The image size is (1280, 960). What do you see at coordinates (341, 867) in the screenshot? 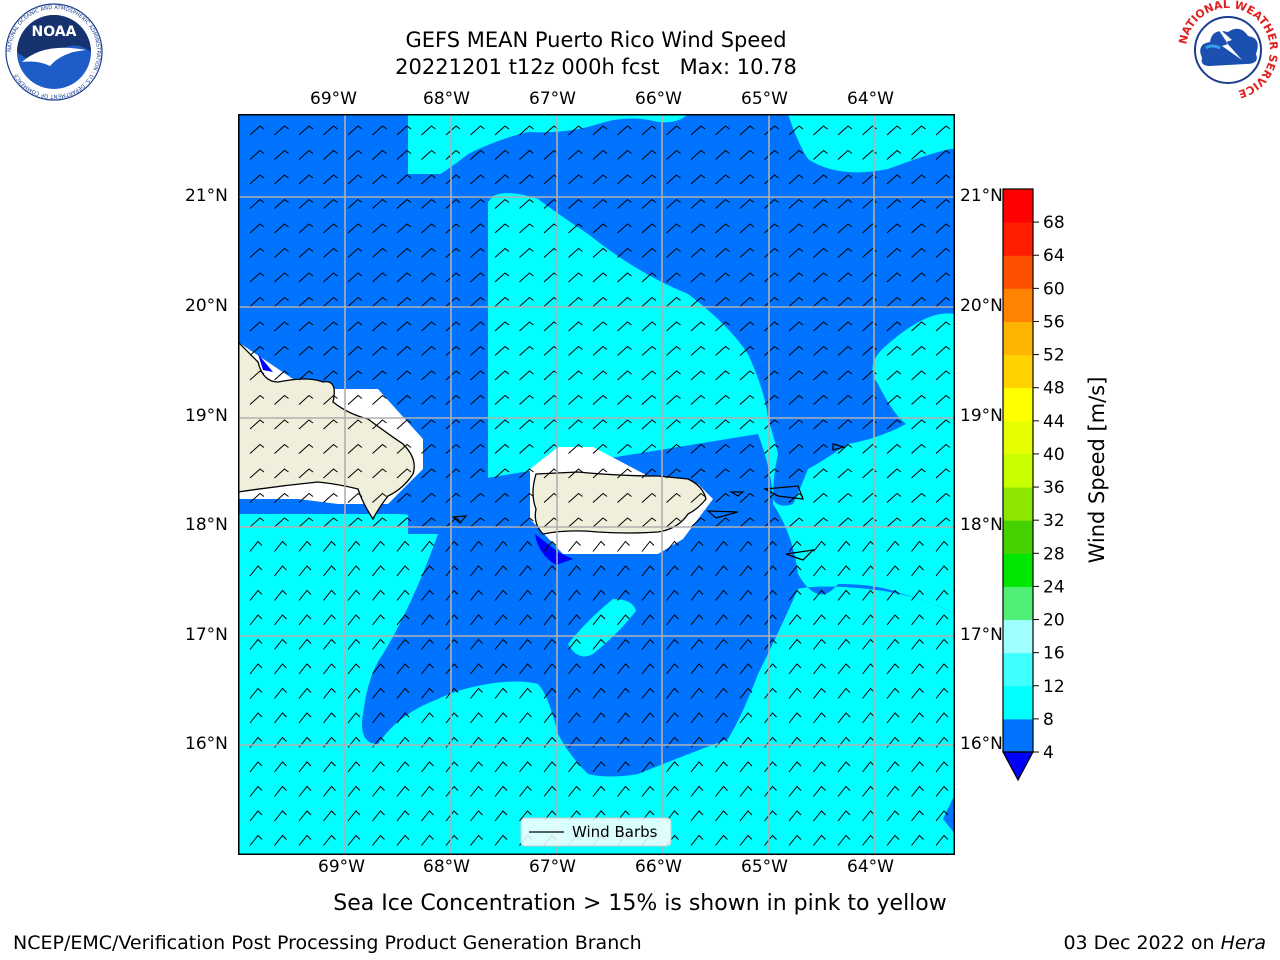
I see `lon-label: 69°W` at bounding box center [341, 867].